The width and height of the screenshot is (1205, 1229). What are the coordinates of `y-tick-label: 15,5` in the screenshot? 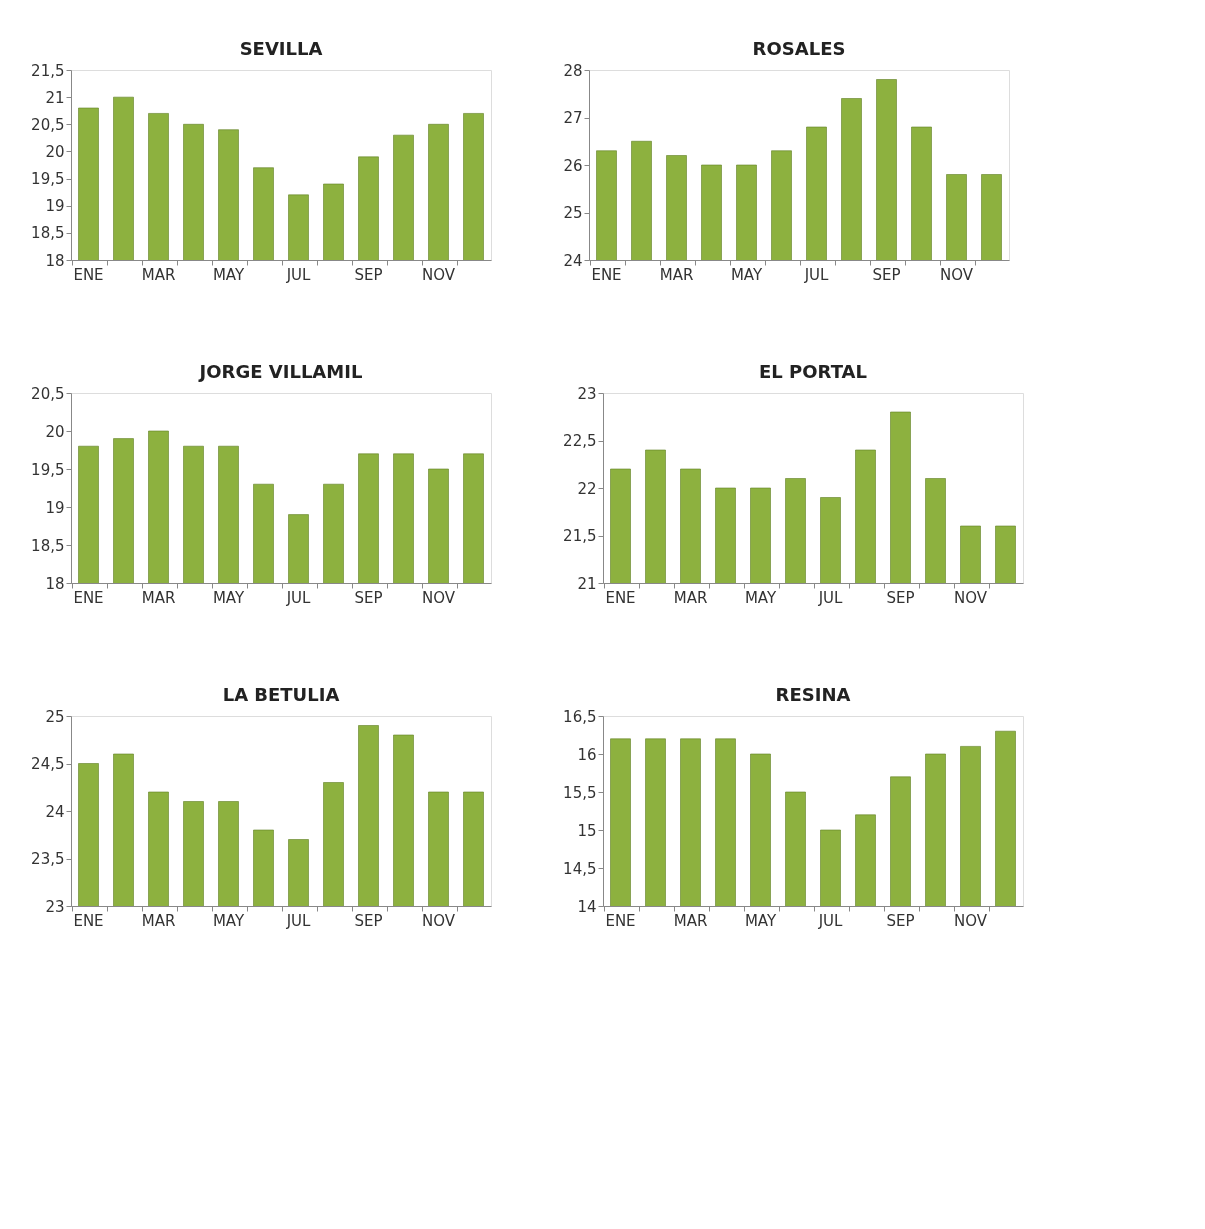 It's located at (580, 792).